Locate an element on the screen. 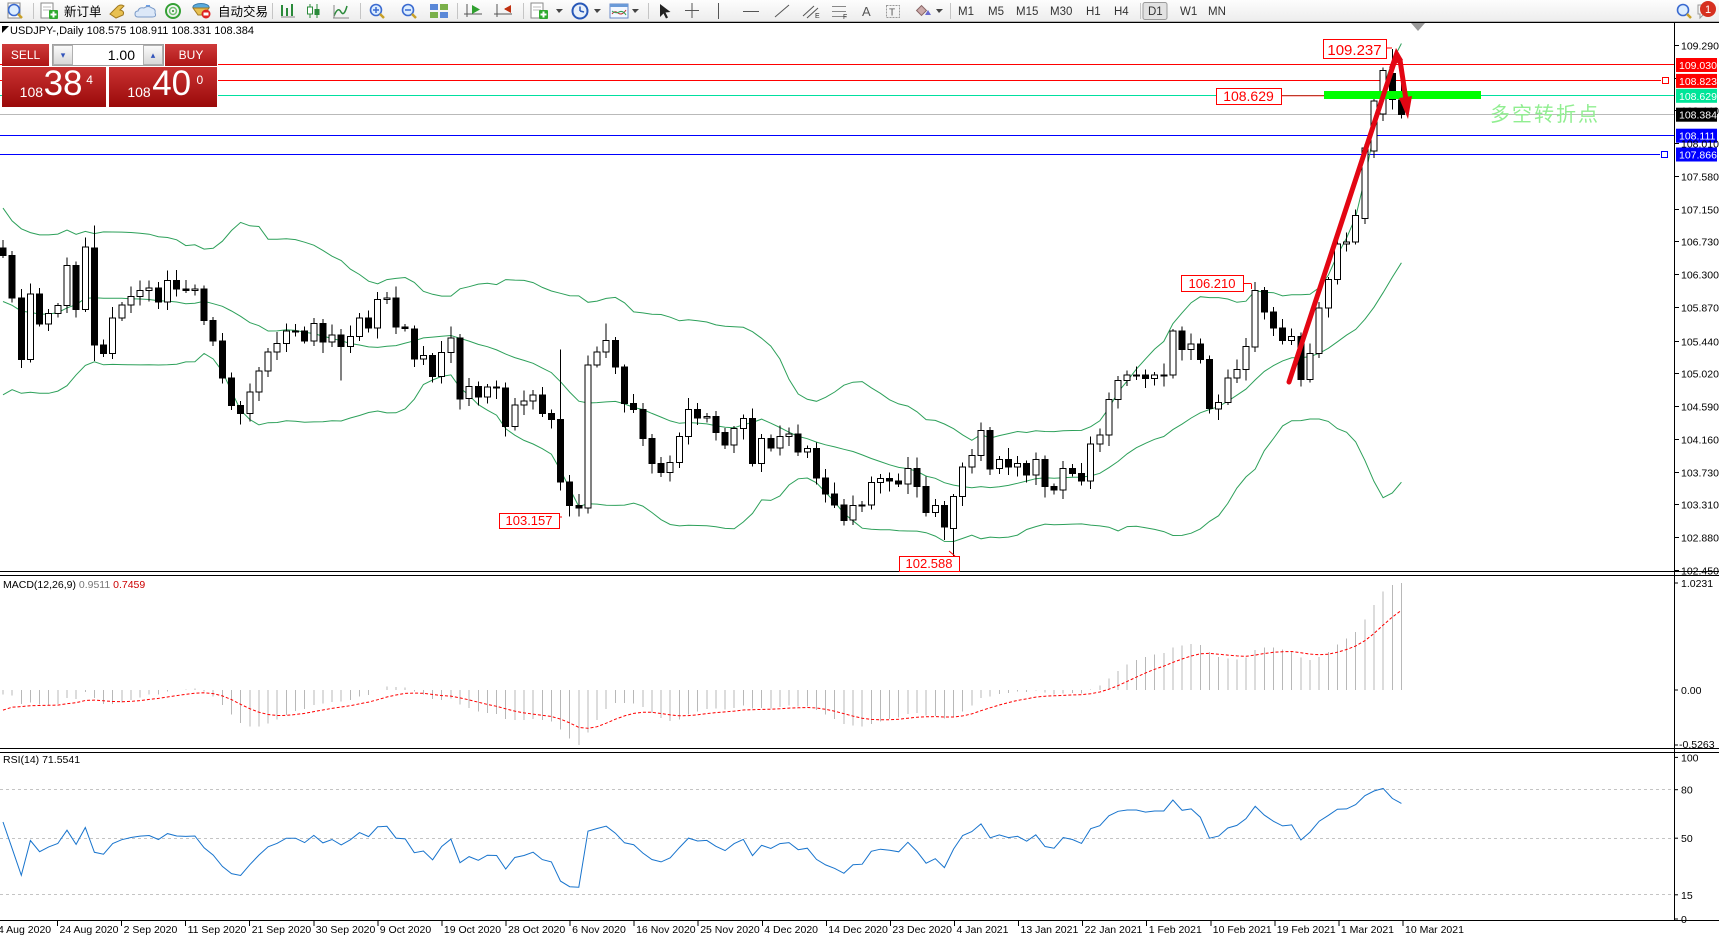  svg-text: 108.384 is located at coordinates (1698, 116).